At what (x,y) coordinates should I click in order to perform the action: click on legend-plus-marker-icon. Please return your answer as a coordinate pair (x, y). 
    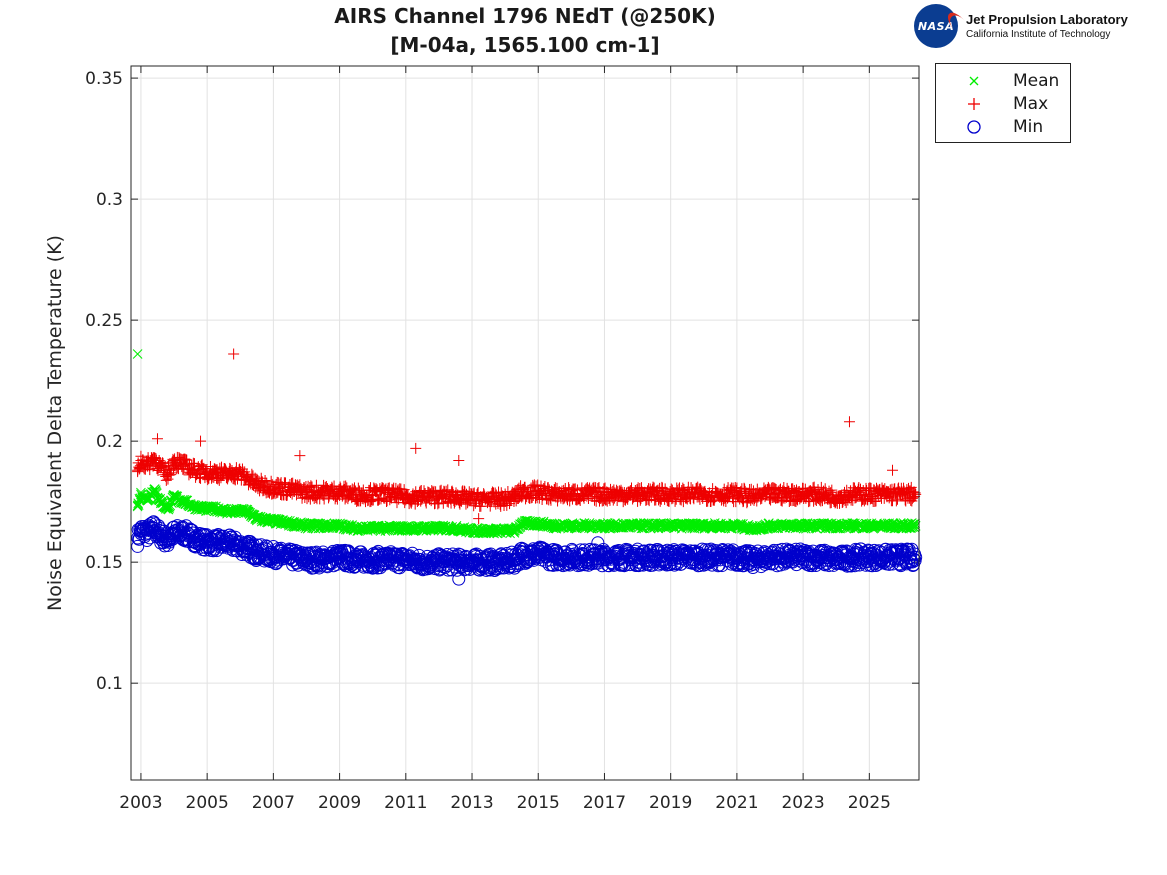
    Looking at the image, I should click on (974, 104).